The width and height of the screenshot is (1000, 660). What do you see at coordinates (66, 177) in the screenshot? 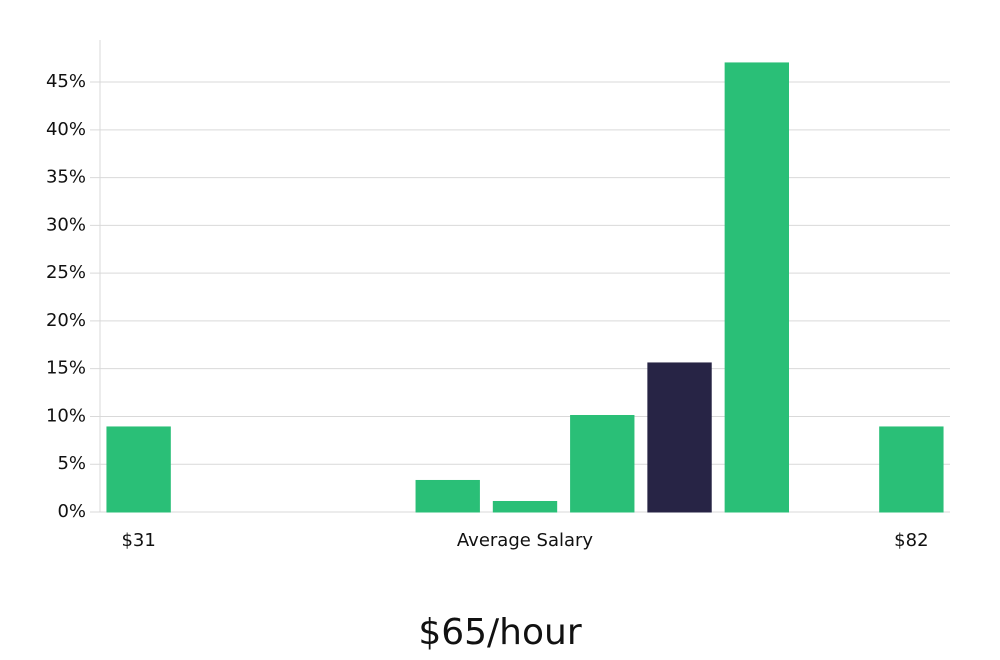
I see `y-tick-label: 35%` at bounding box center [66, 177].